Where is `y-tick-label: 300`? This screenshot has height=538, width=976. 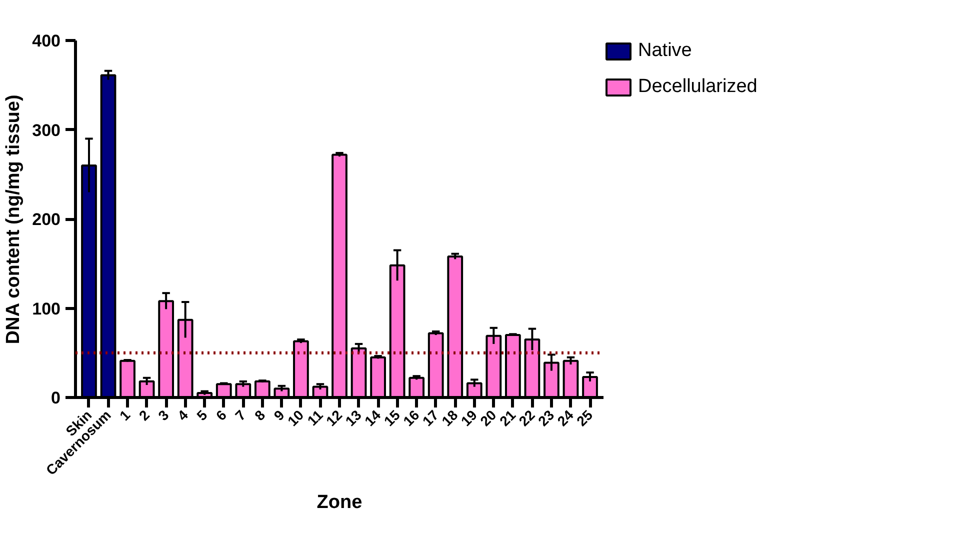
y-tick-label: 300 is located at coordinates (46, 130).